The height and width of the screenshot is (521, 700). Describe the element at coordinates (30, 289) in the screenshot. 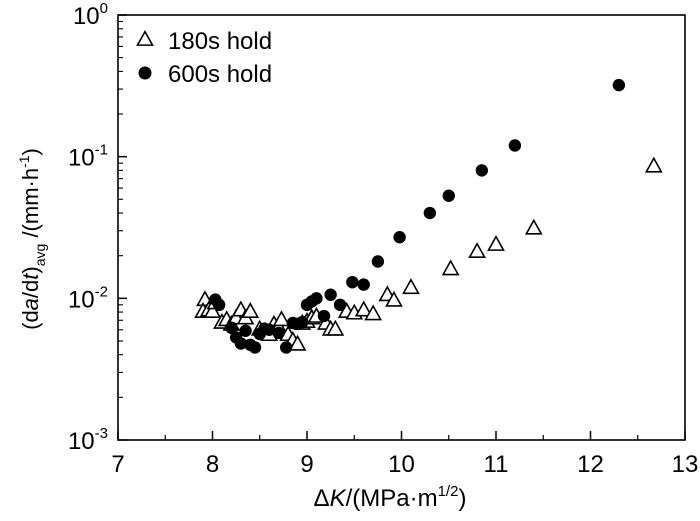

I see `y-label-slash: /d` at that location.